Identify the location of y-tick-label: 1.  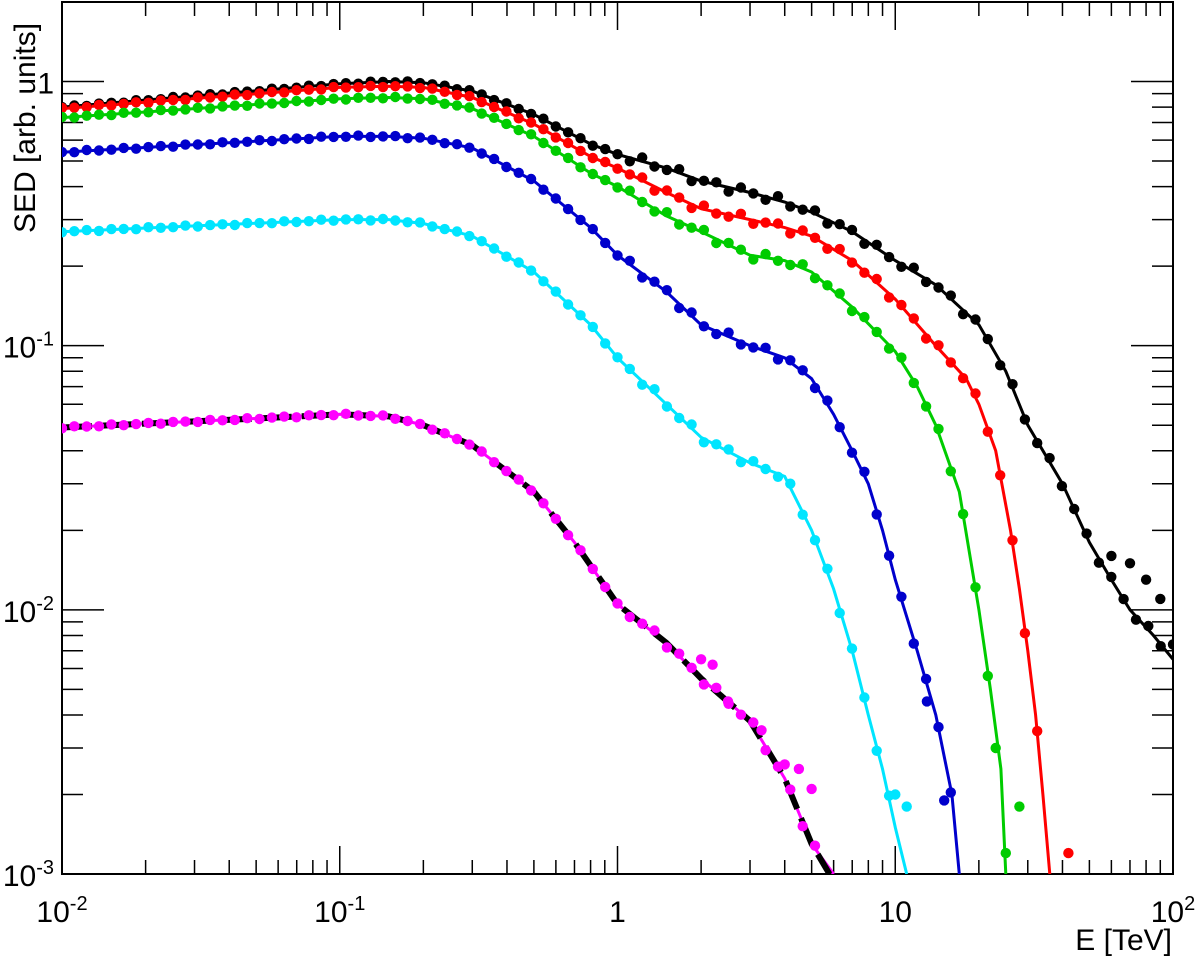
(45, 84).